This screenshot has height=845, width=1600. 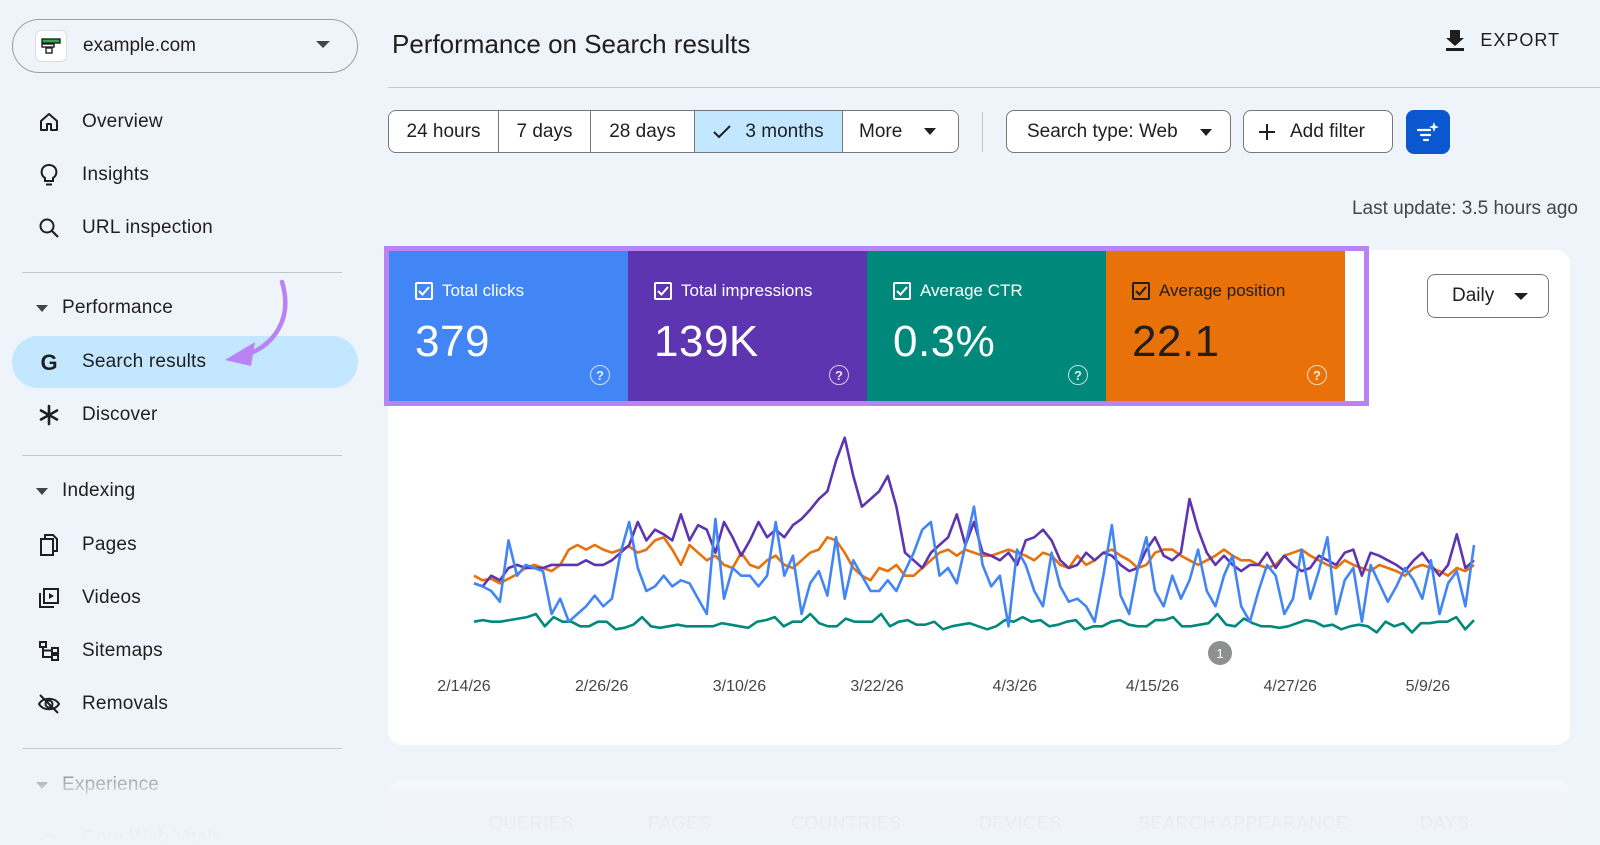 What do you see at coordinates (722, 131) in the screenshot?
I see `check-icon` at bounding box center [722, 131].